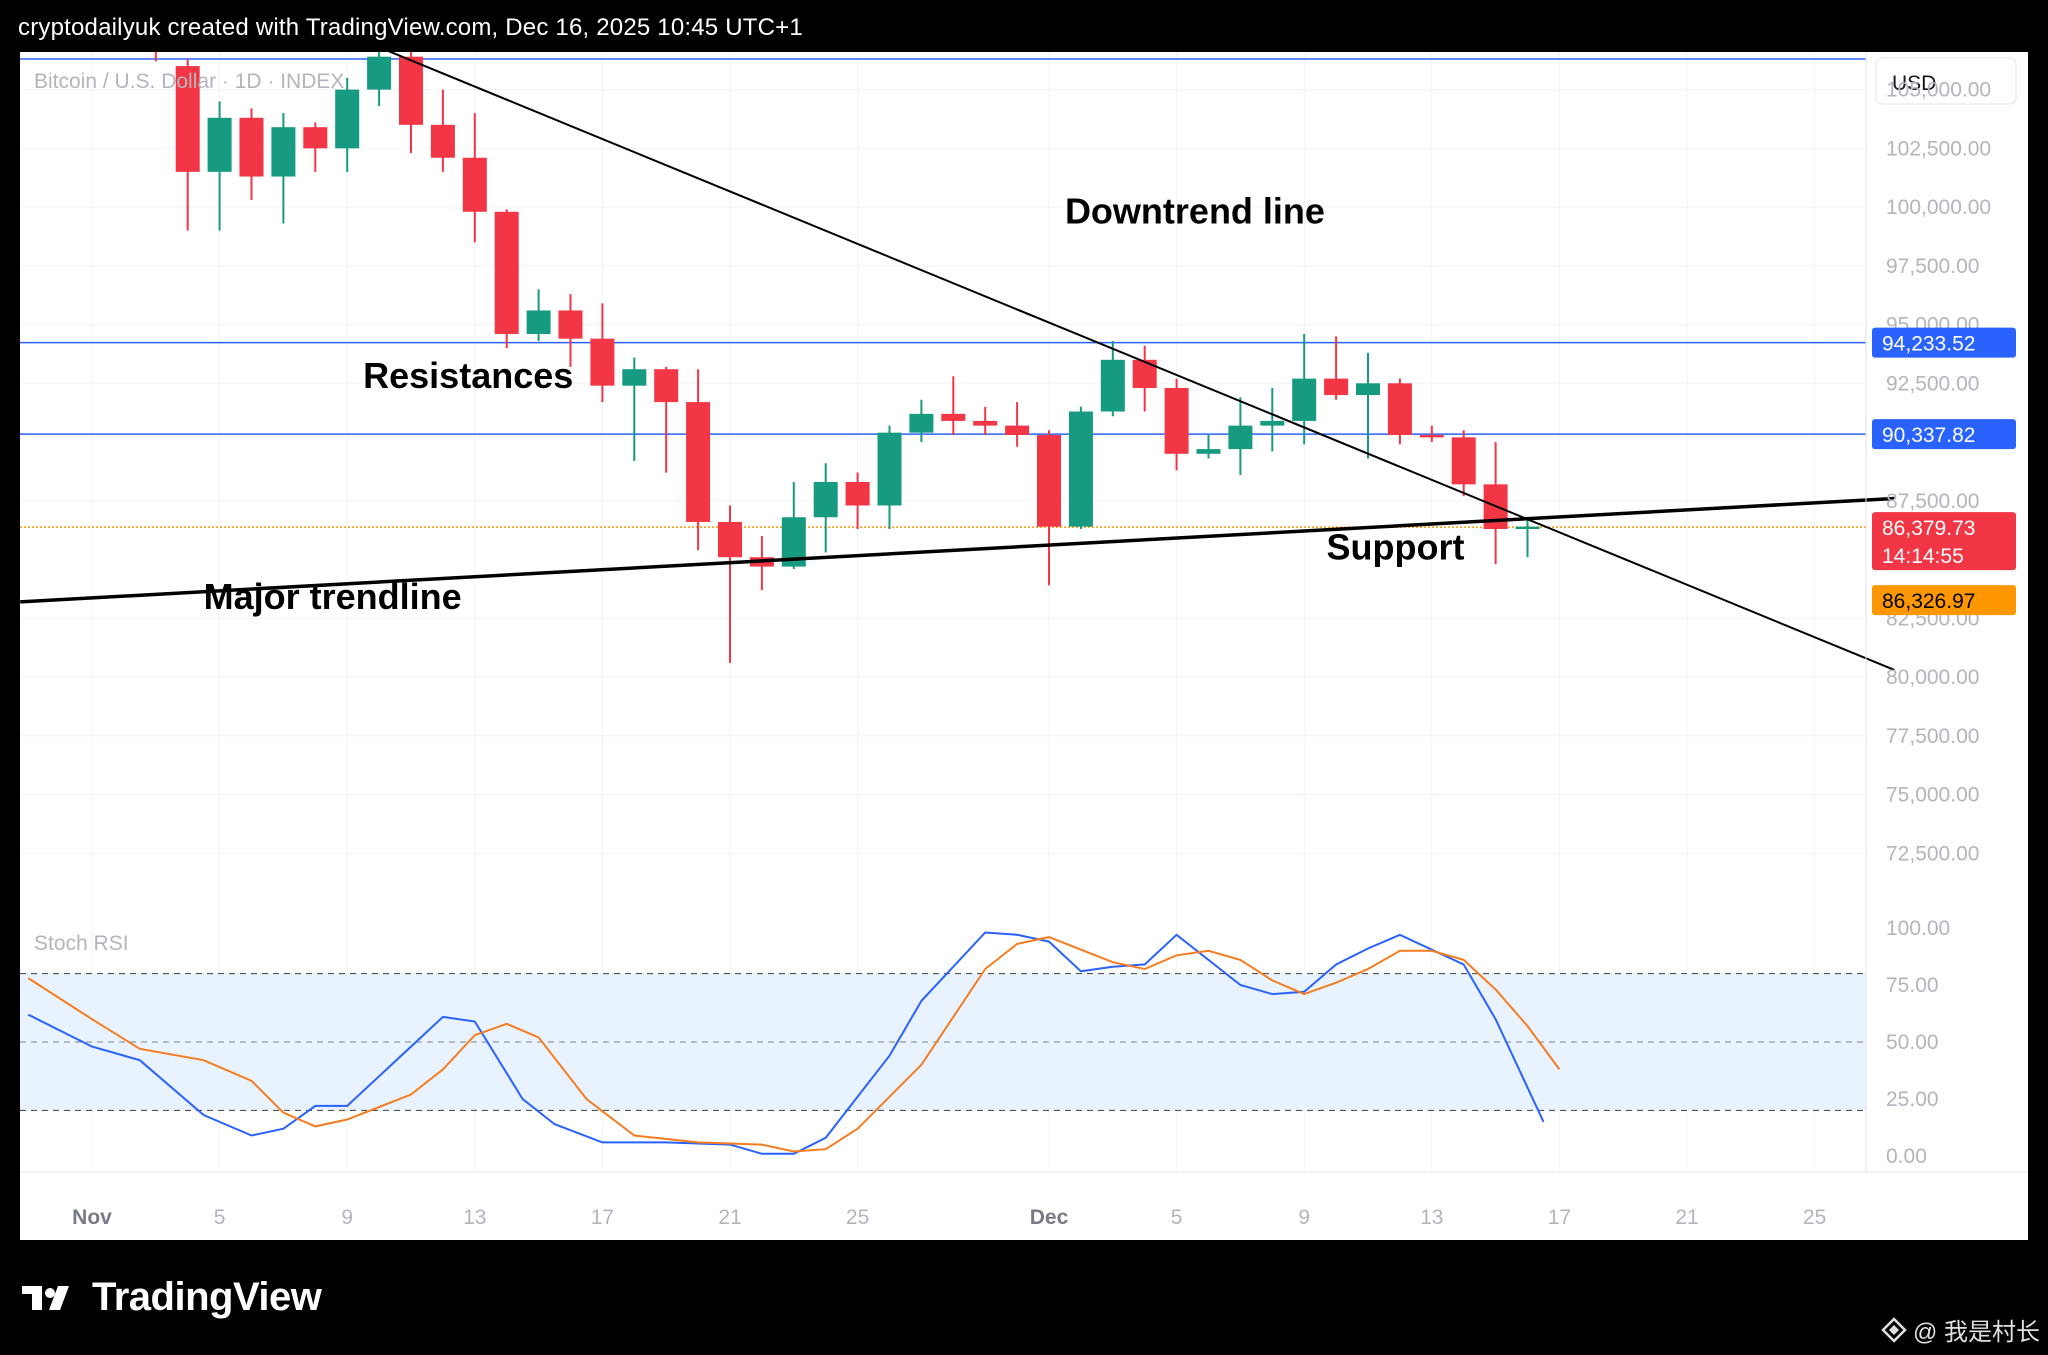 This screenshot has width=2048, height=1355. I want to click on tradingview-logo: TradingView, so click(172, 1297).